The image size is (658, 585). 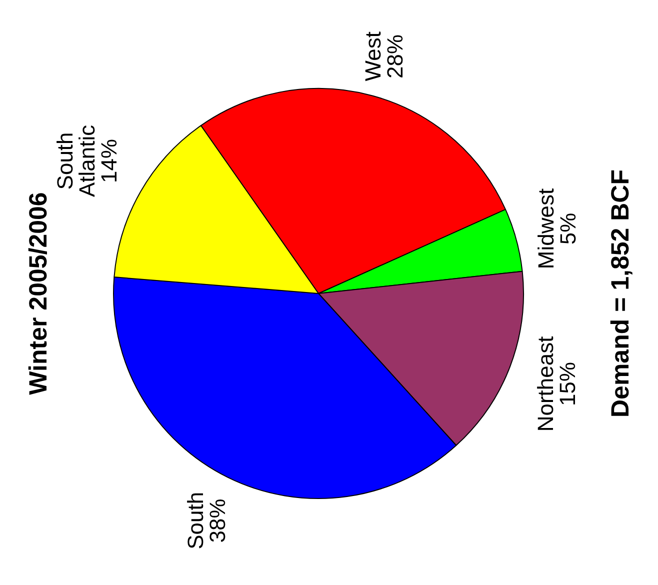 I want to click on text: Winter 2005/2006, so click(x=38, y=293).